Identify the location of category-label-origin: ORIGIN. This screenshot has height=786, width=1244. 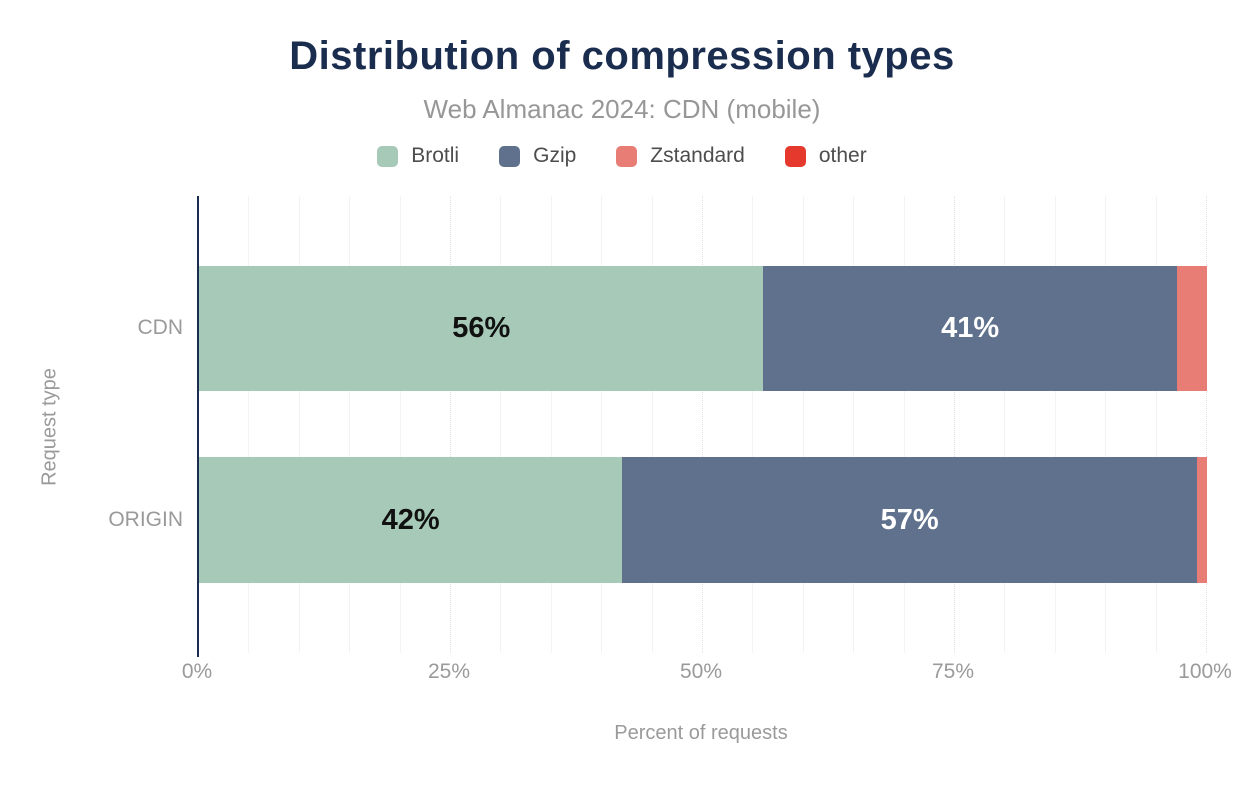
(145, 519).